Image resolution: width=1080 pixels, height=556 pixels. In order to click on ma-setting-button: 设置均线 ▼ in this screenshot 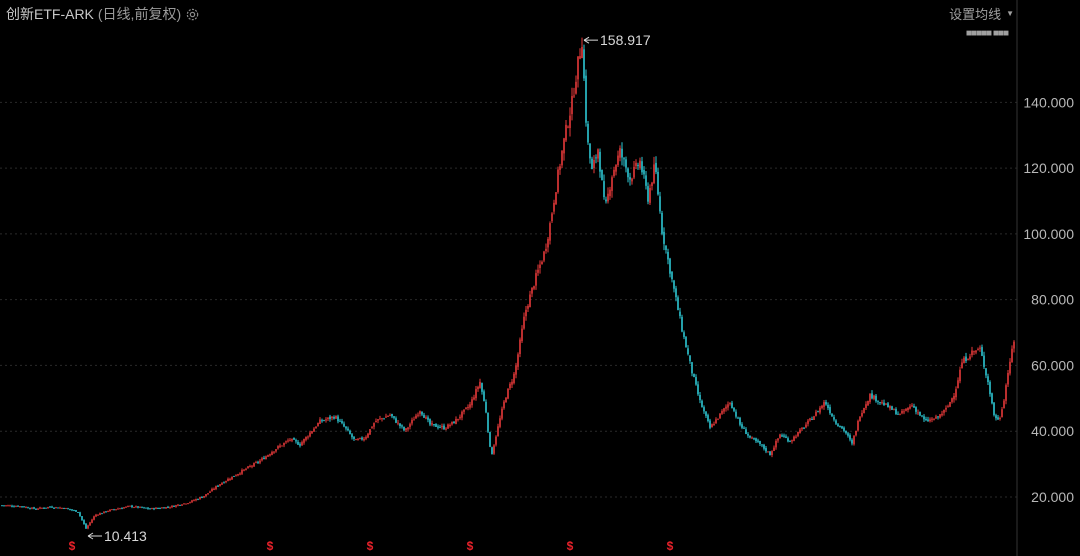, I will do `click(981, 13)`.